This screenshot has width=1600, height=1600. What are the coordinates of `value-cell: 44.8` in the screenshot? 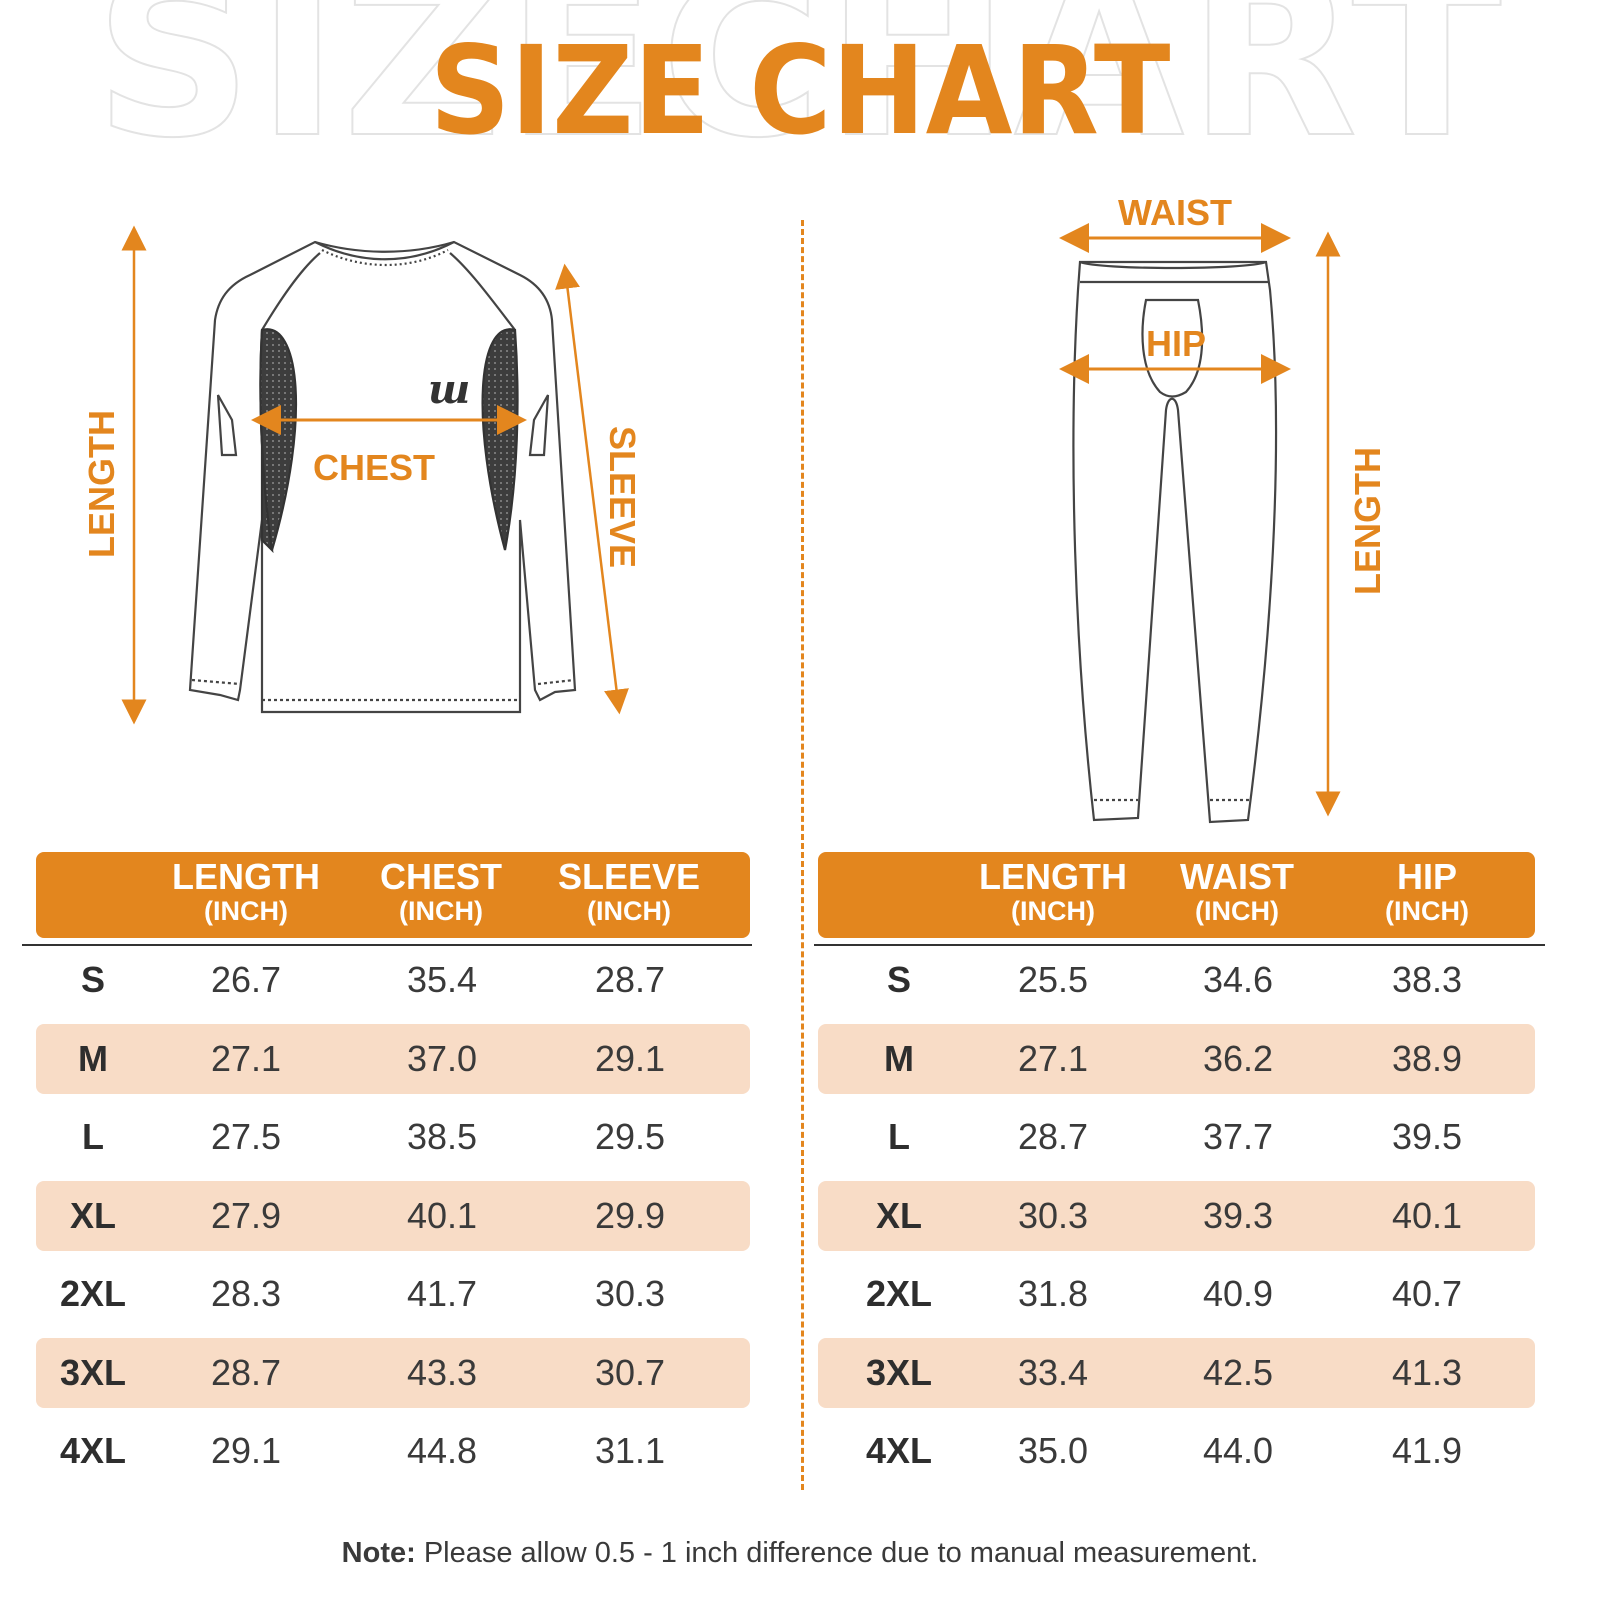 It's located at (442, 1450).